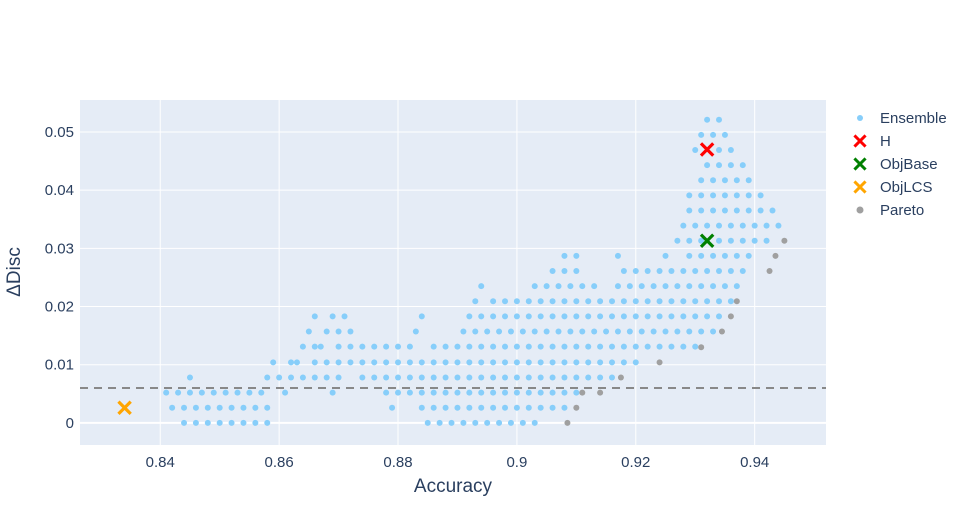 This screenshot has height=525, width=972. What do you see at coordinates (872, 141) in the screenshot?
I see `legend-item-h: H` at bounding box center [872, 141].